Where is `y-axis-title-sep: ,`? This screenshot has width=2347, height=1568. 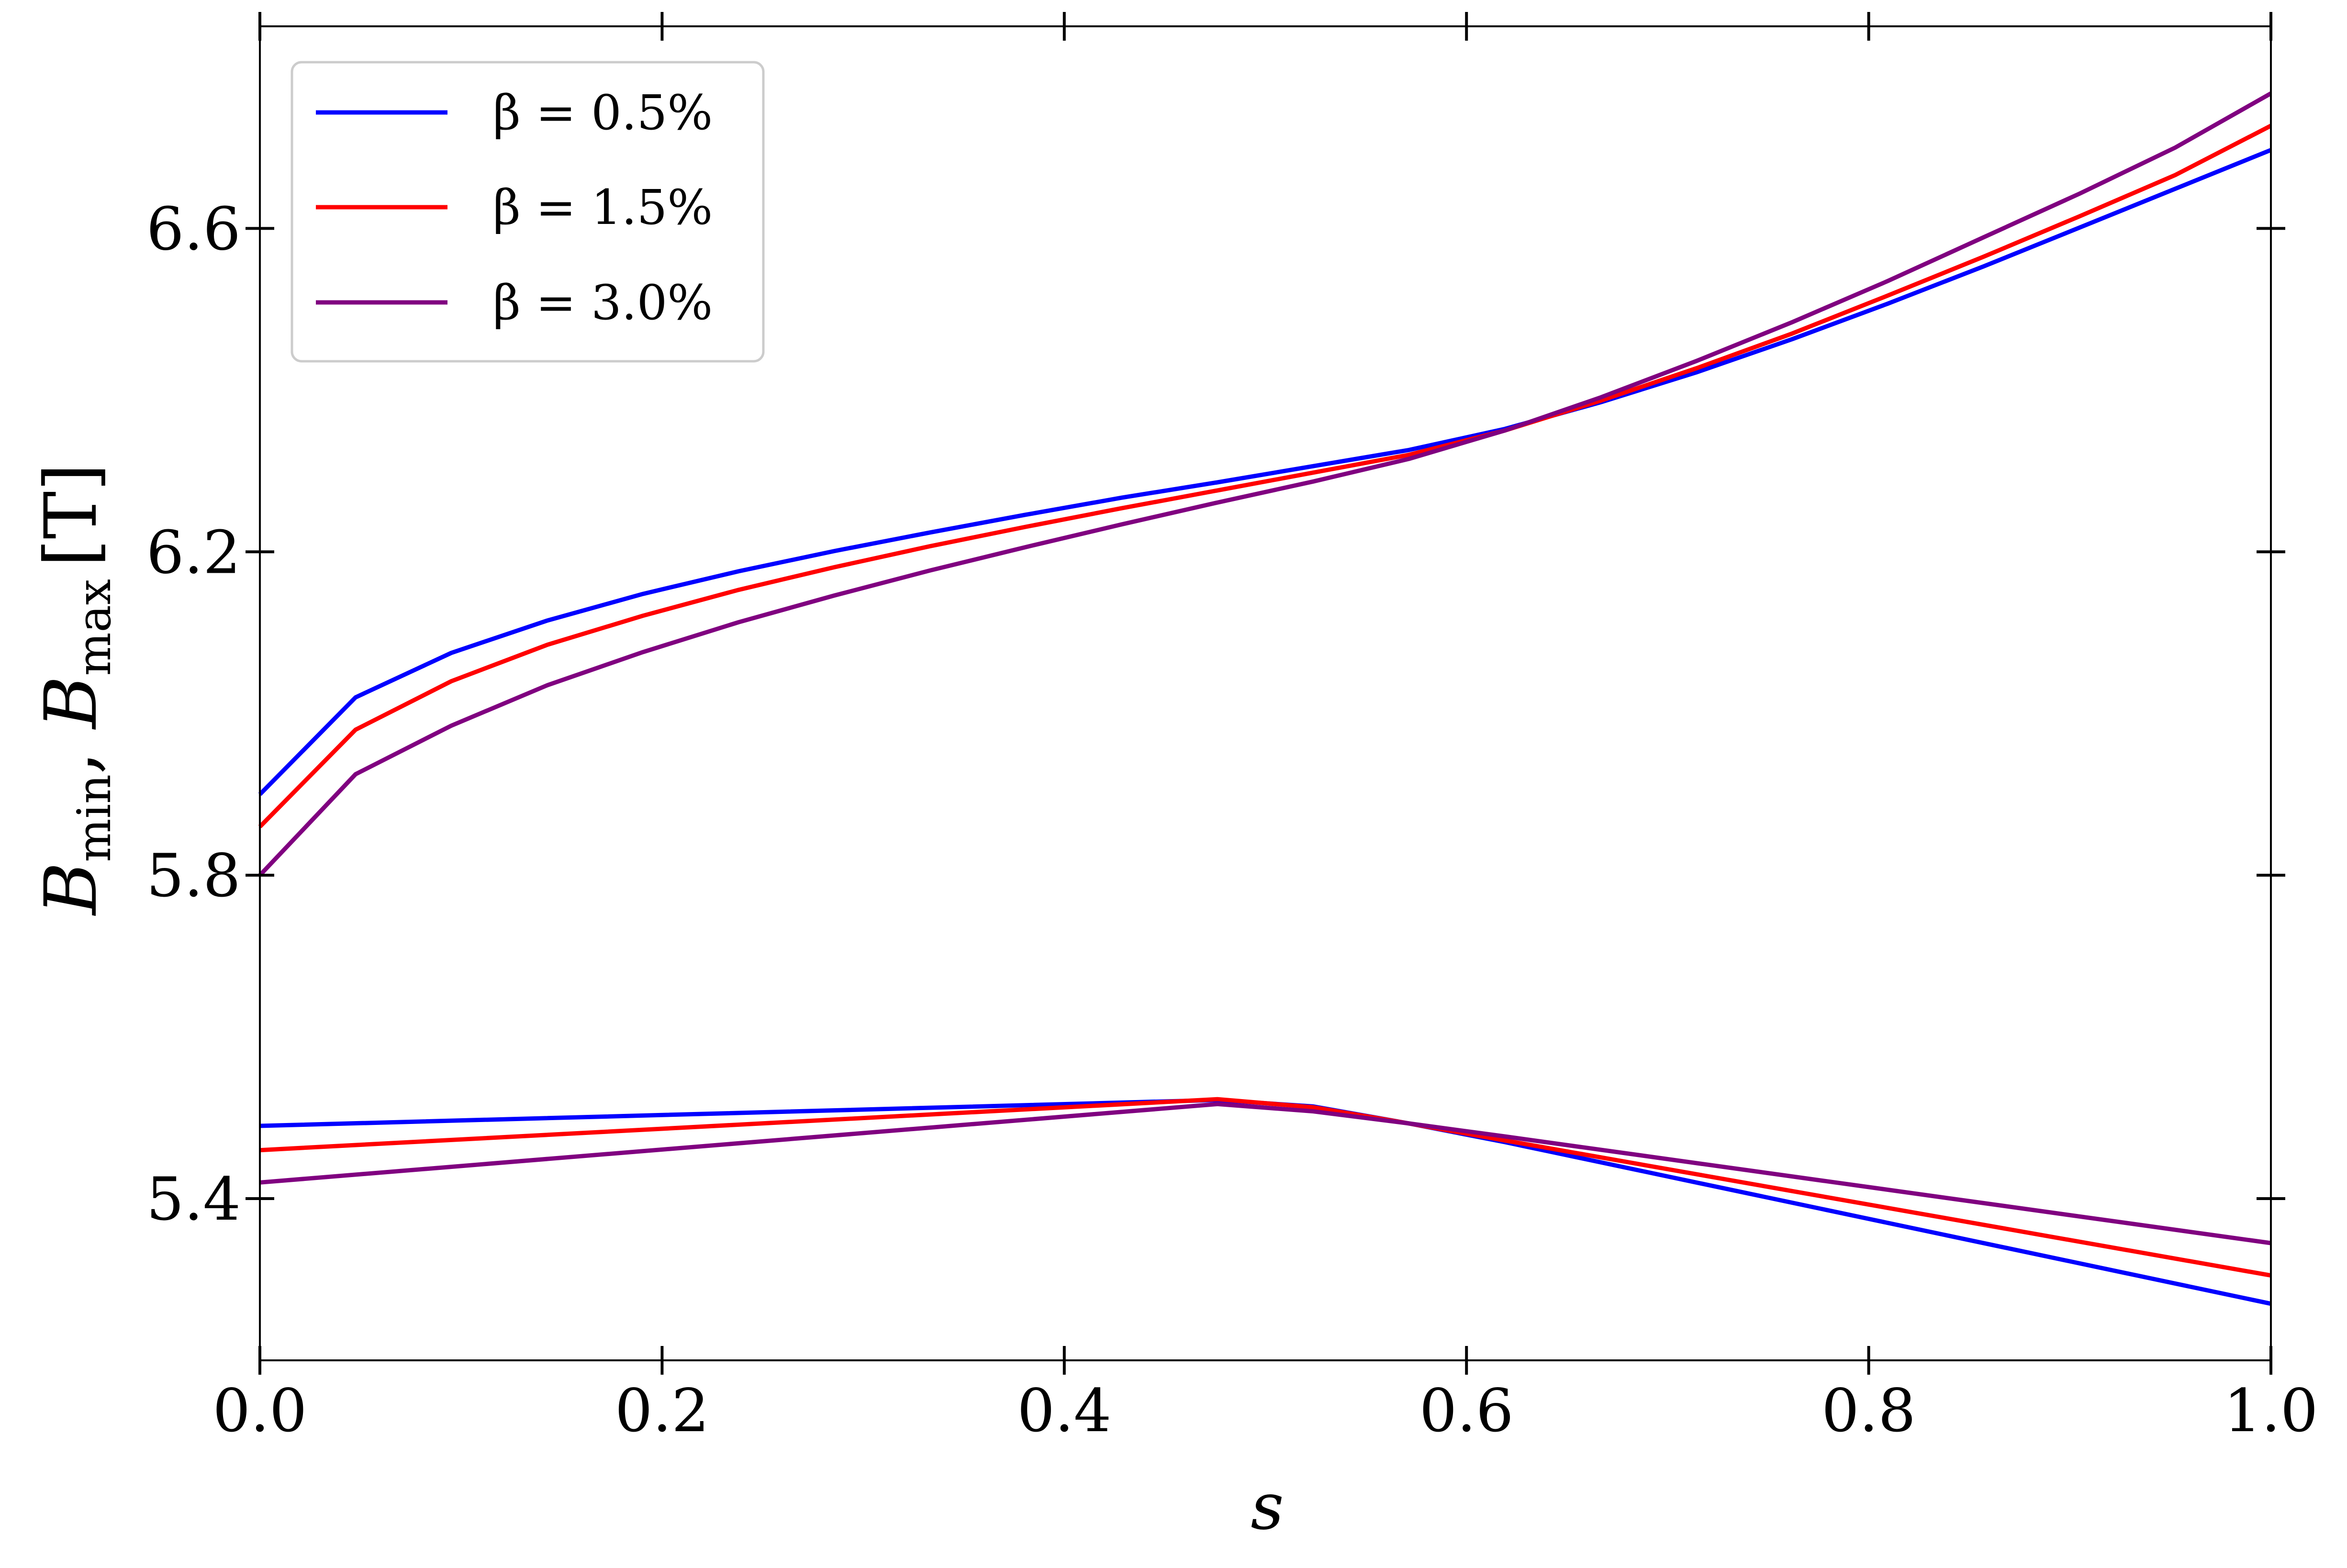
y-axis-title-sep: , is located at coordinates (71, 751).